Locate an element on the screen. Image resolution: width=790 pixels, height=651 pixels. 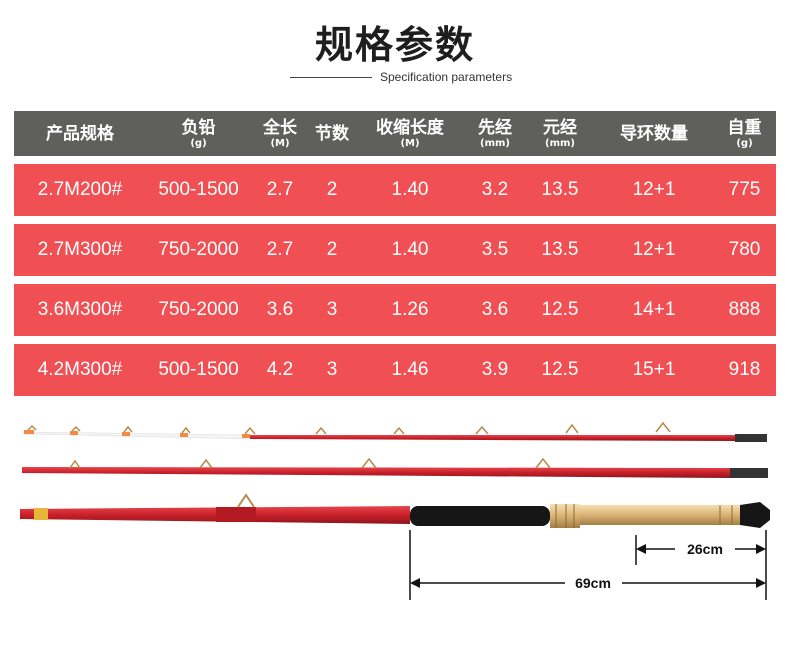
table-cell: 3.5 is located at coordinates (495, 249).